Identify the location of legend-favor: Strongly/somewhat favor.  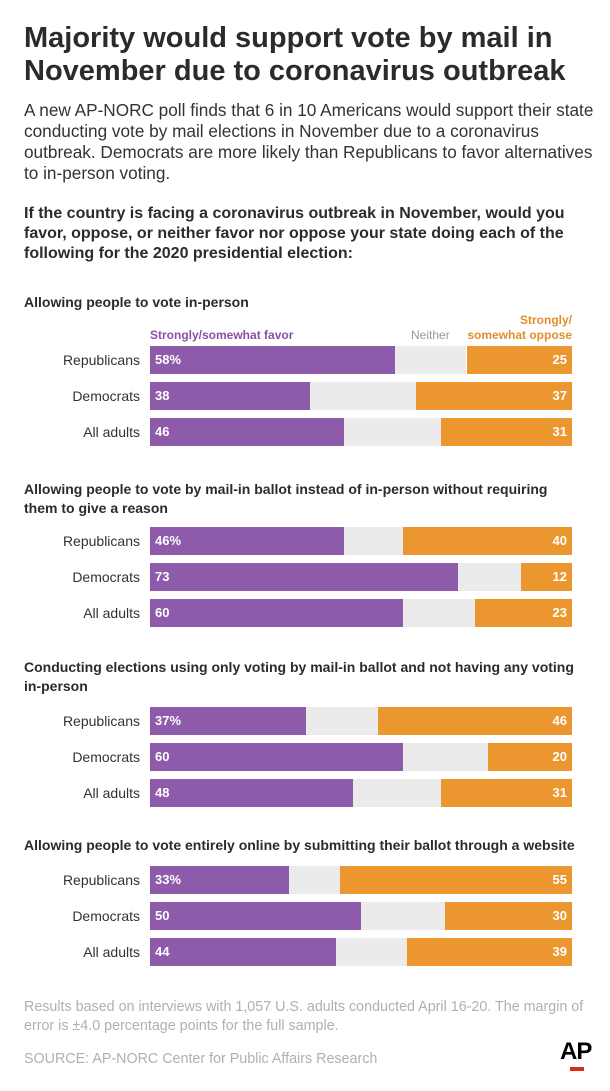
(222, 335).